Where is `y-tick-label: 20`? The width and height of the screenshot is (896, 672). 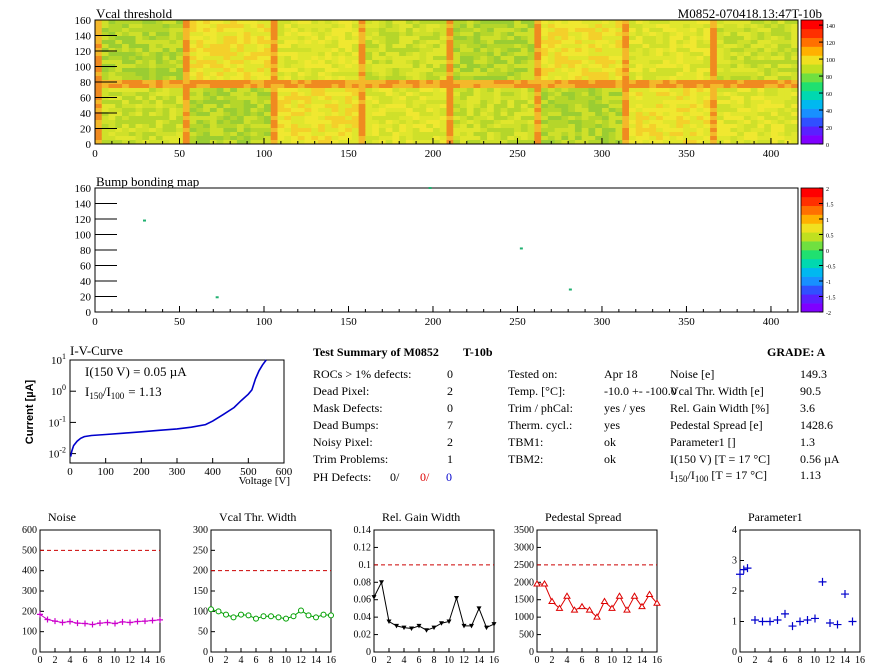 y-tick-label: 20 is located at coordinates (86, 130).